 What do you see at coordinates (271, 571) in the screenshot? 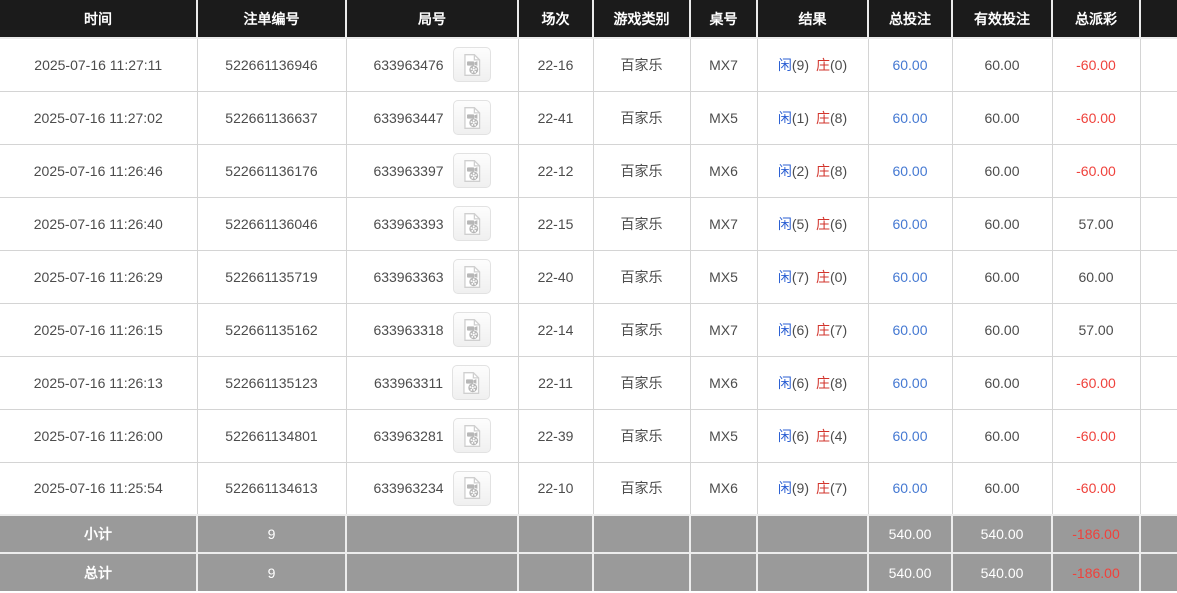
I see `total-count: 9` at bounding box center [271, 571].